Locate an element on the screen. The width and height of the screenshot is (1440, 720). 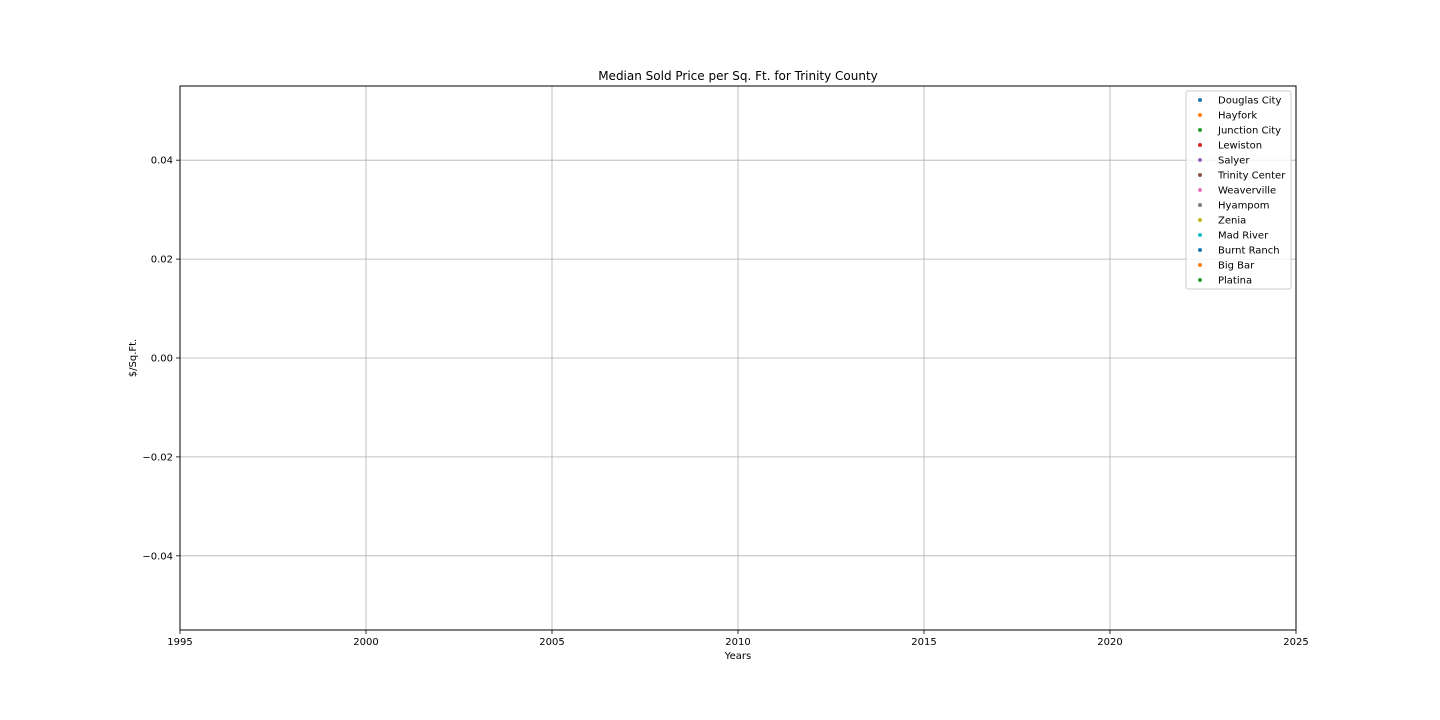
y-axis-label: $/Sq.Ft. is located at coordinates (133, 358).